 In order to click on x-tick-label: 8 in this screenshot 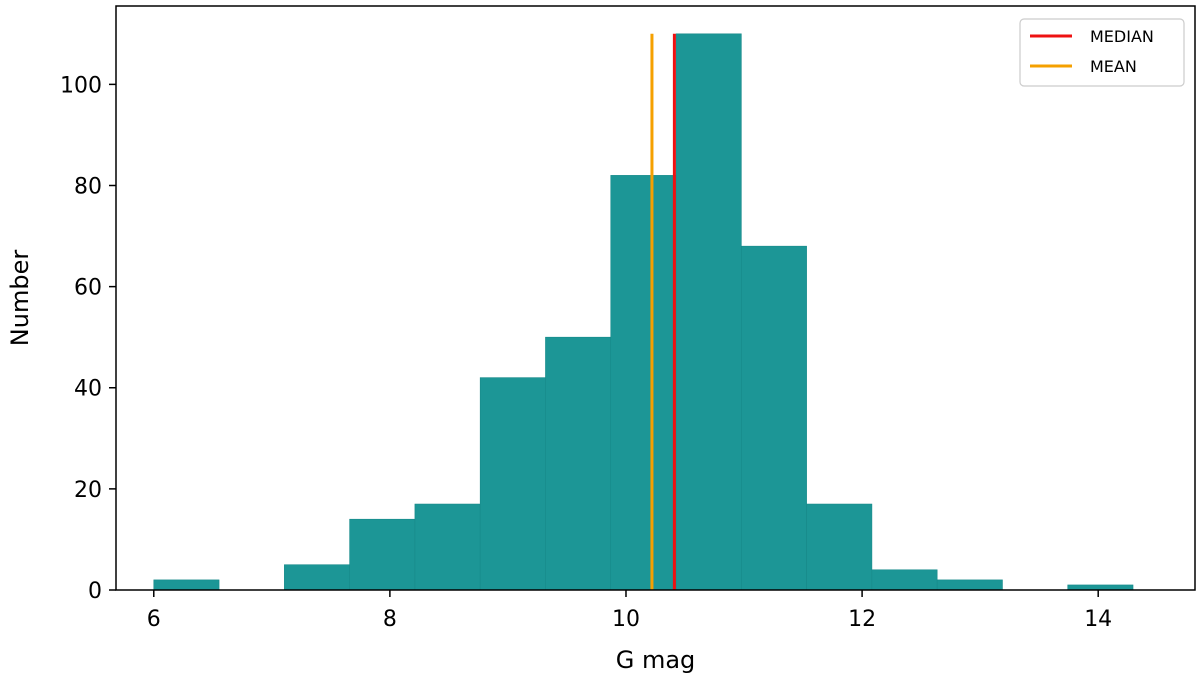, I will do `click(390, 619)`.